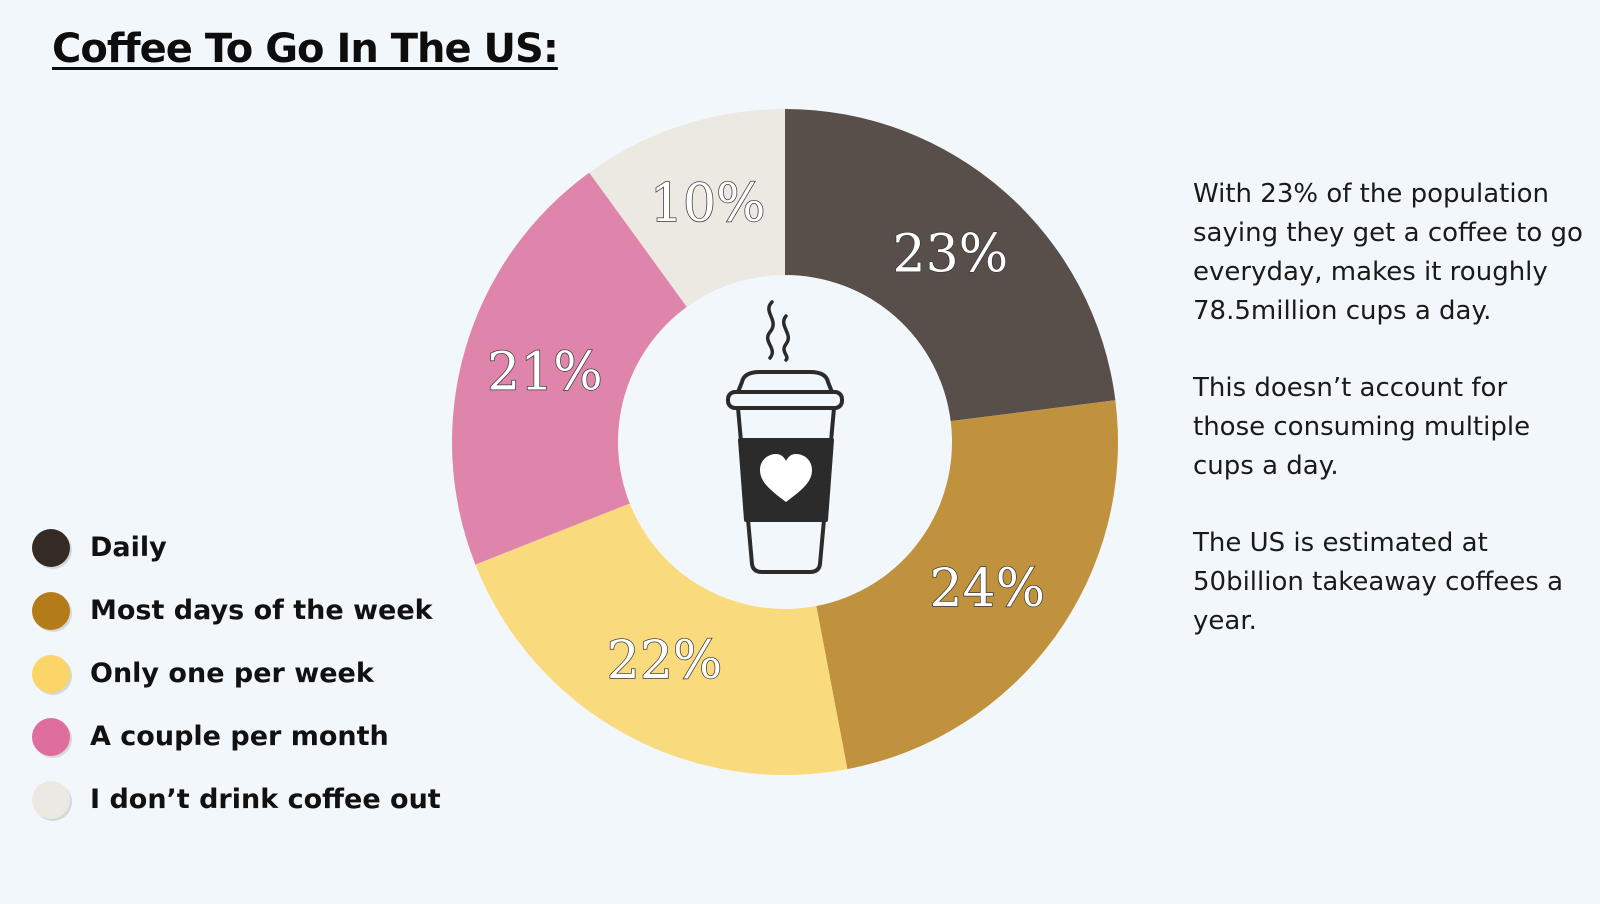 This screenshot has width=1600, height=904. I want to click on legend-item: I don’t drink coffee out, so click(236, 799).